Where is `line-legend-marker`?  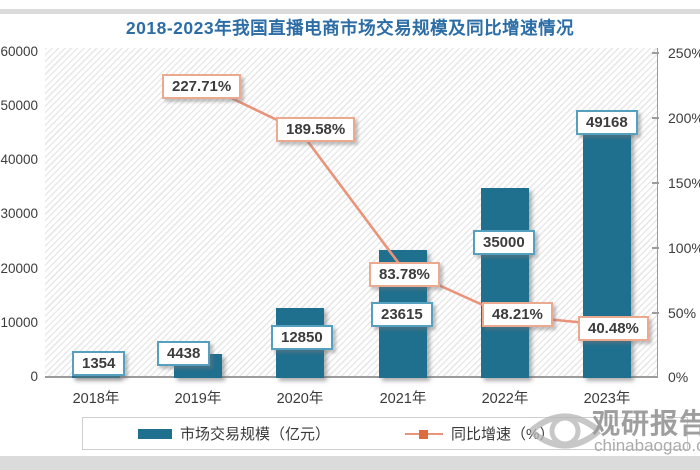
line-legend-marker is located at coordinates (424, 434).